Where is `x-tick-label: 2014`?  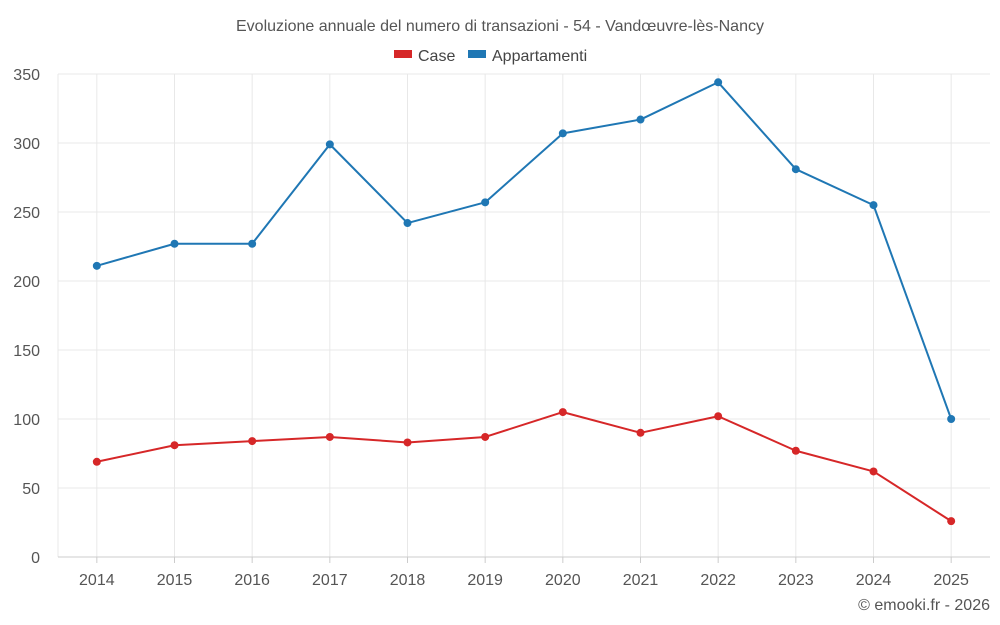 x-tick-label: 2014 is located at coordinates (97, 580).